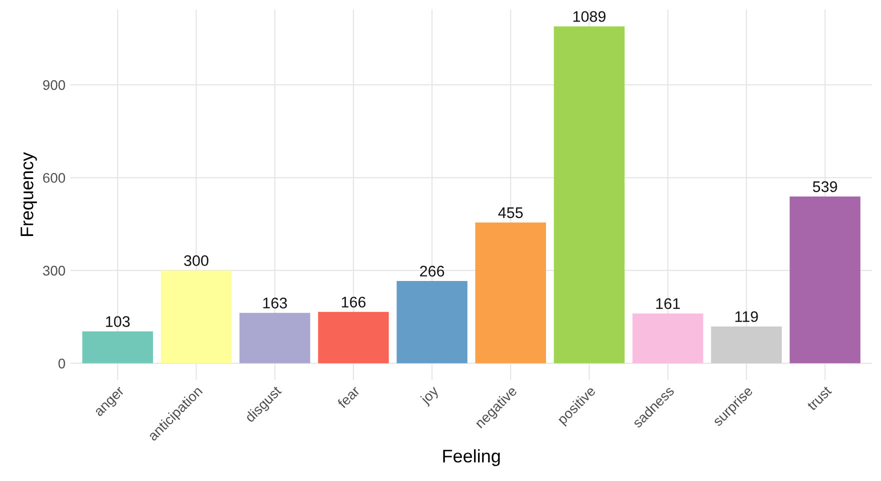 This screenshot has width=881, height=481. I want to click on data-label: 300, so click(196, 260).